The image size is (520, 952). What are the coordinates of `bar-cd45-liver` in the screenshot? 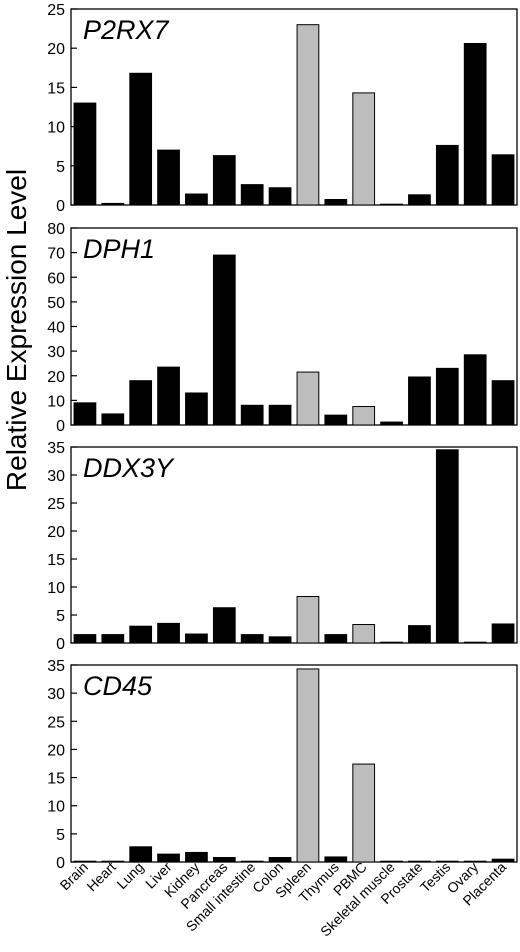 It's located at (168, 858).